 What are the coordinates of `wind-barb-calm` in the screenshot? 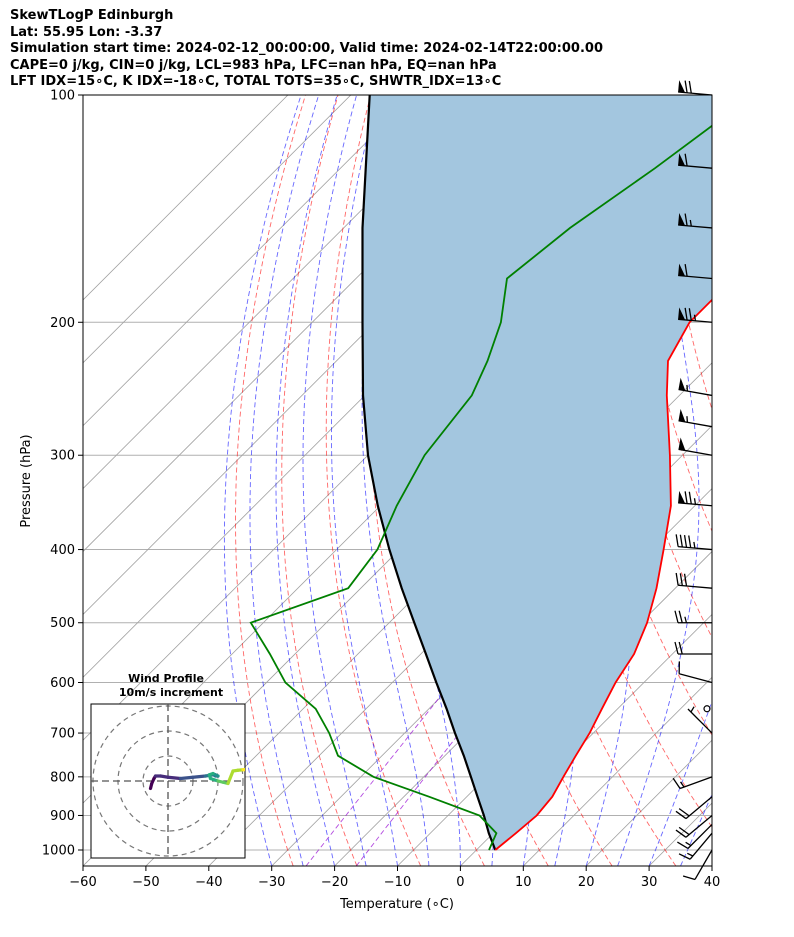 It's located at (707, 709).